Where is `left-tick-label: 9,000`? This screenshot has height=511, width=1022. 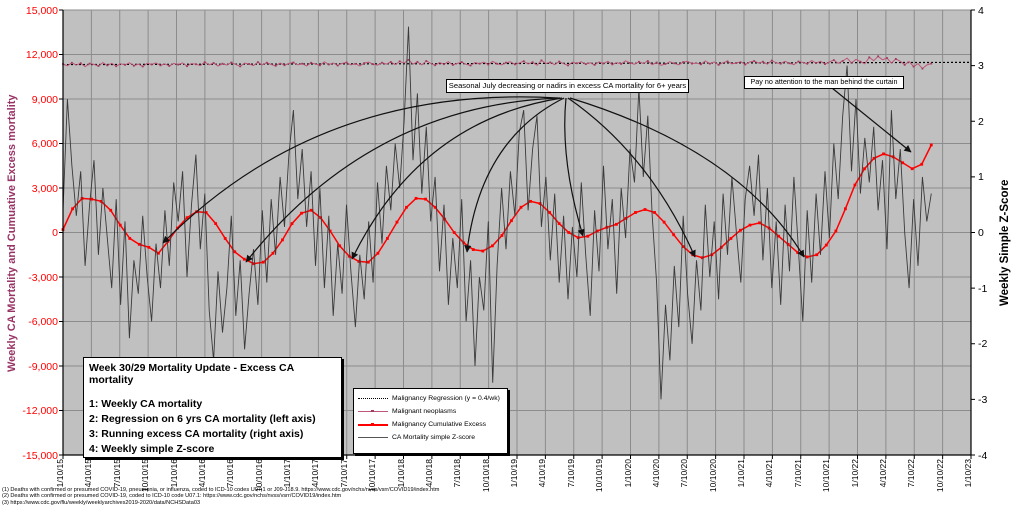
left-tick-label: 9,000 is located at coordinates (44, 99).